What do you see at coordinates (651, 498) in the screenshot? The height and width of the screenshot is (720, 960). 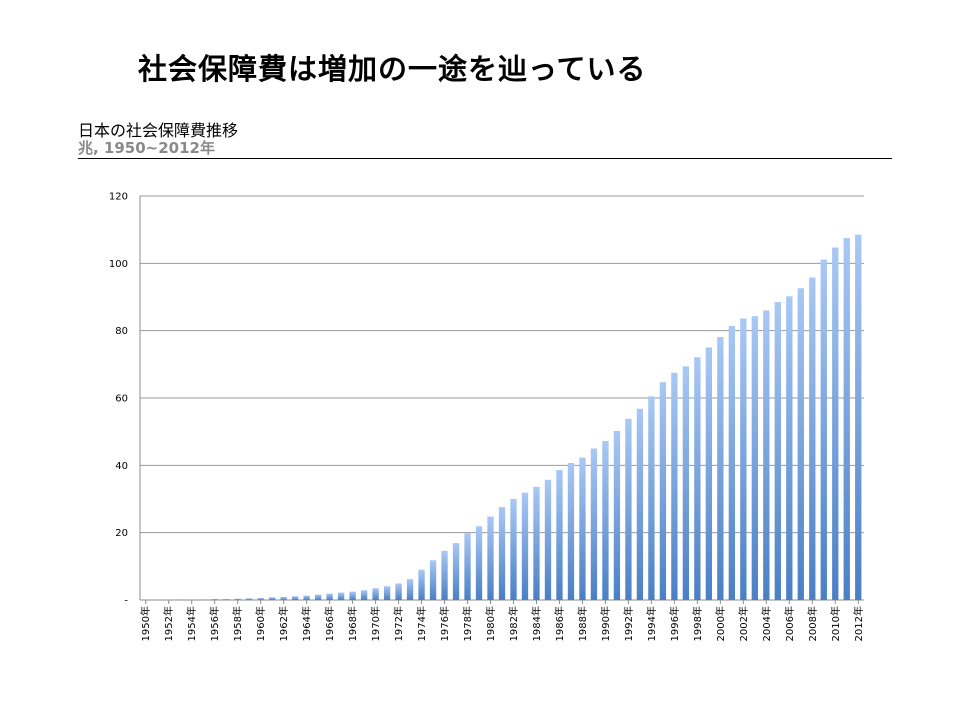 I see `bar-1994年` at bounding box center [651, 498].